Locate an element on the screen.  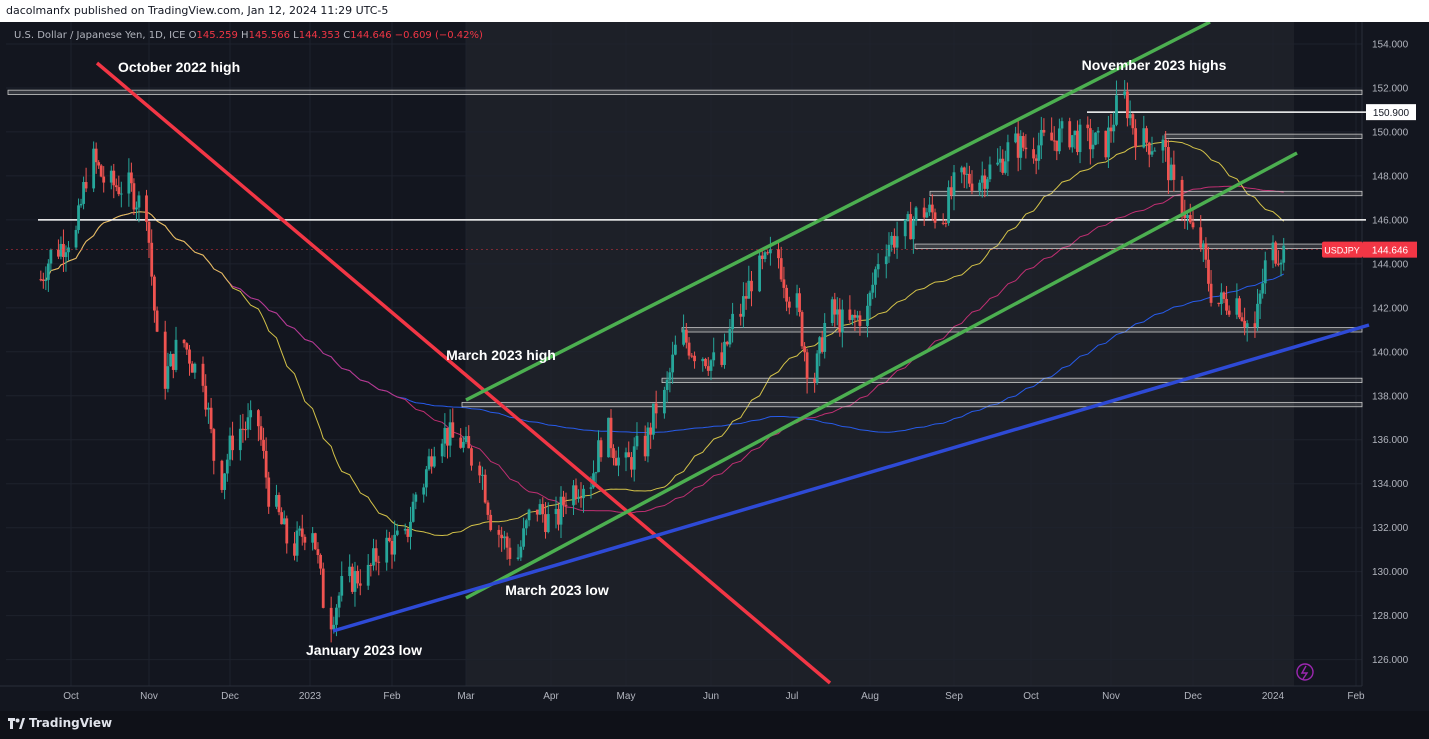
y-tick-label: 134.000 is located at coordinates (1390, 484).